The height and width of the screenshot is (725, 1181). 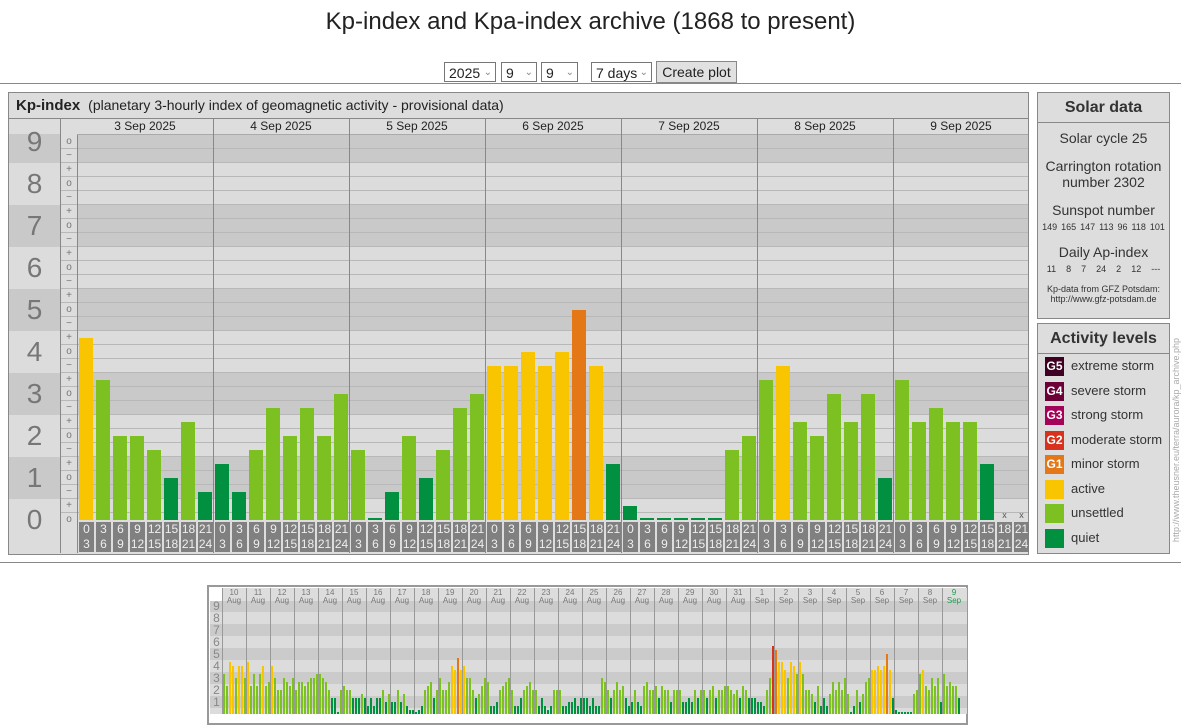 What do you see at coordinates (762, 592) in the screenshot?
I see `overview-day-number: 1` at bounding box center [762, 592].